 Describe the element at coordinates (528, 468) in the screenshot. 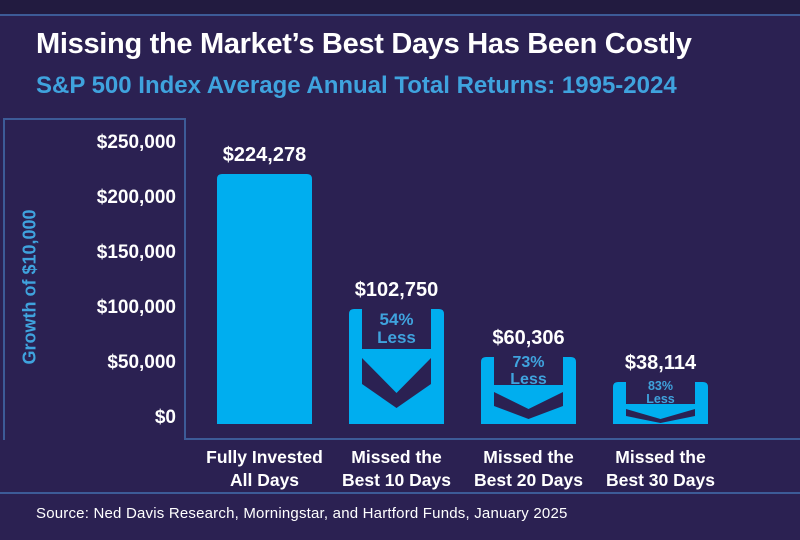

I see `x-label-missed-20-days: Missed the Best 20 Days` at that location.